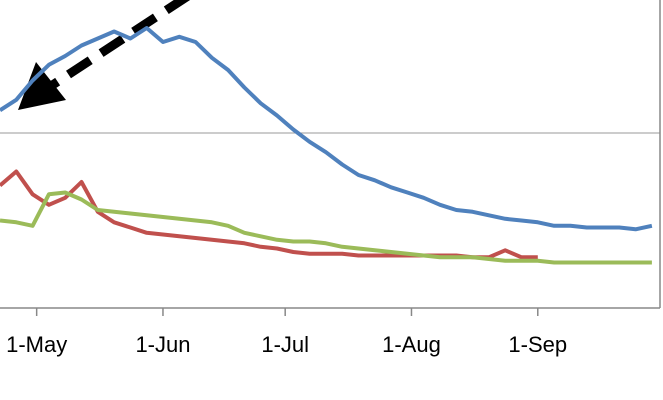 The width and height of the screenshot is (663, 400). I want to click on x-tick-label: 1-Sep, so click(537, 344).